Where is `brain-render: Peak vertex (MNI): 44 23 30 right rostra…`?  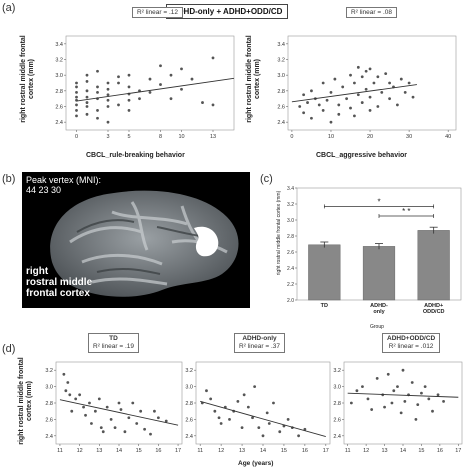 brain-render: Peak vertex (MNI): 44 23 30 right rostra… is located at coordinates (136, 240).